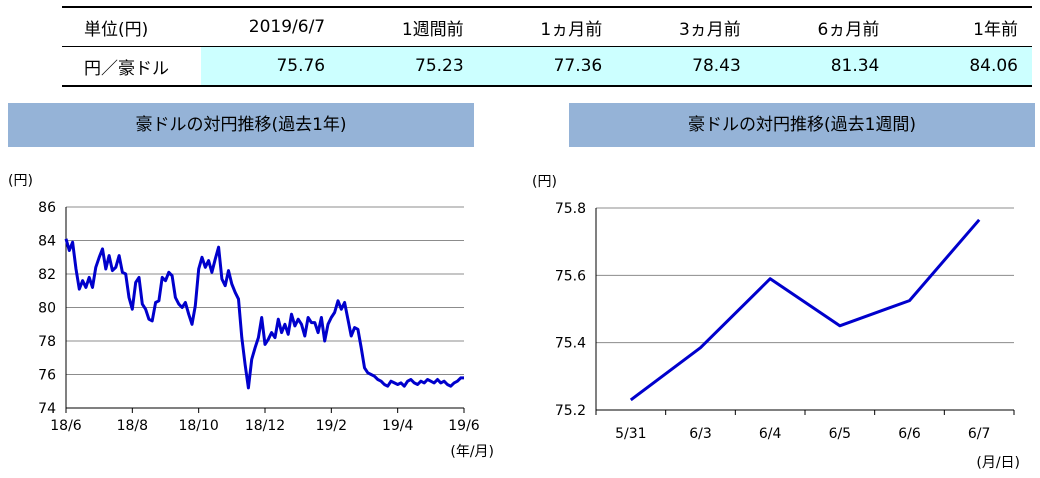 The image size is (1040, 478). I want to click on y-tick-label: 76, so click(47, 376).